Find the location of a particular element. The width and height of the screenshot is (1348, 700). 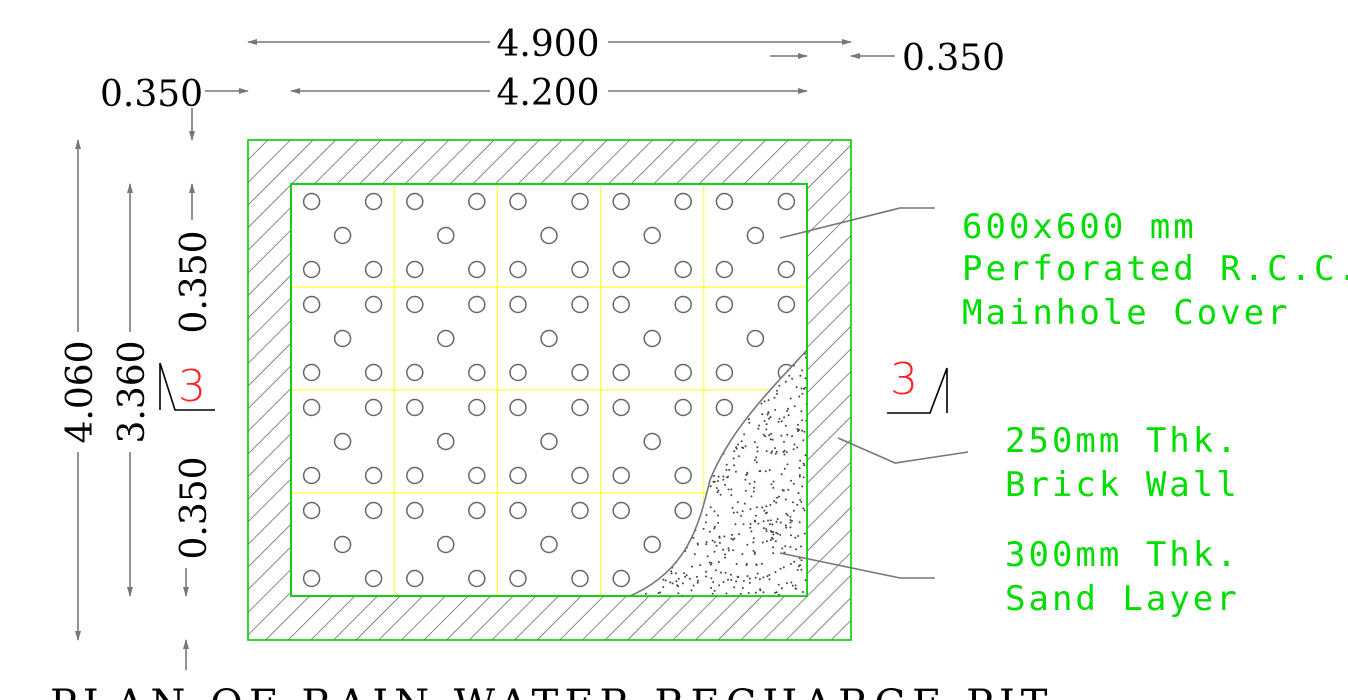

sand-label-line-2: Sand Layer is located at coordinates (1122, 599).